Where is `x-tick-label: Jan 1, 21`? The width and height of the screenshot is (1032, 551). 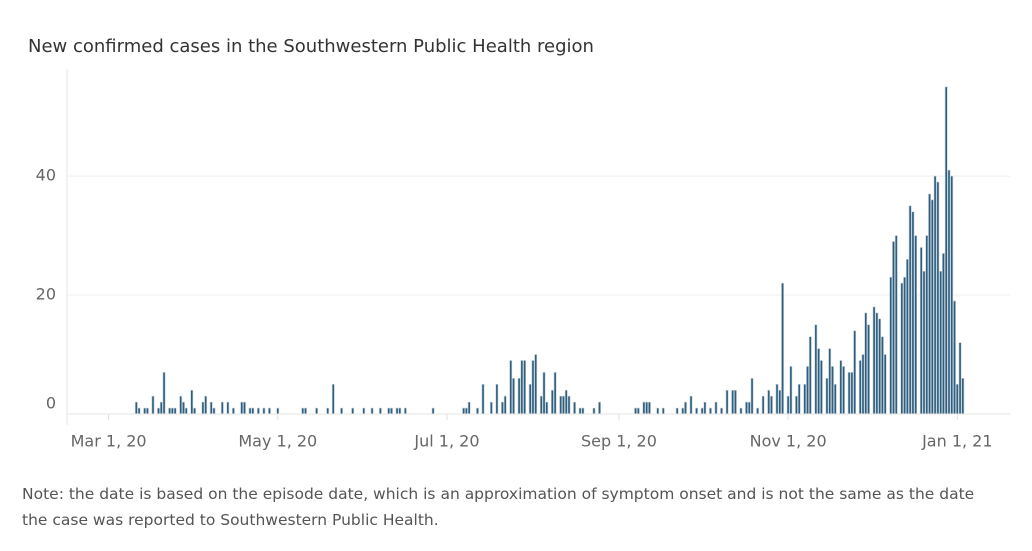 x-tick-label: Jan 1, 21 is located at coordinates (956, 441).